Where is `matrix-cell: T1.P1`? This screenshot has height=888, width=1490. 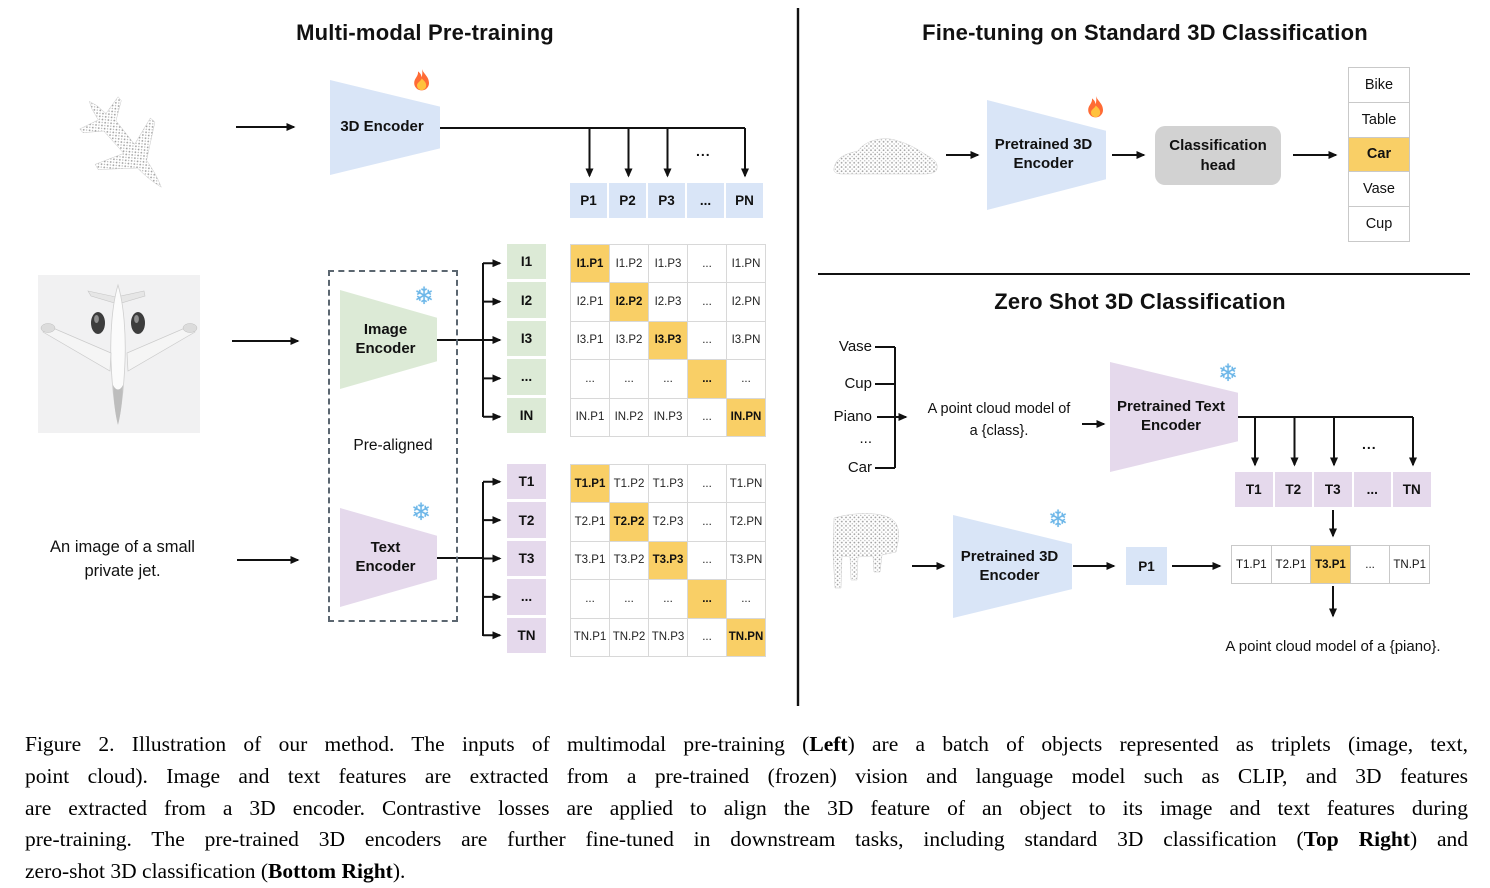
matrix-cell: T1.P1 is located at coordinates (590, 484).